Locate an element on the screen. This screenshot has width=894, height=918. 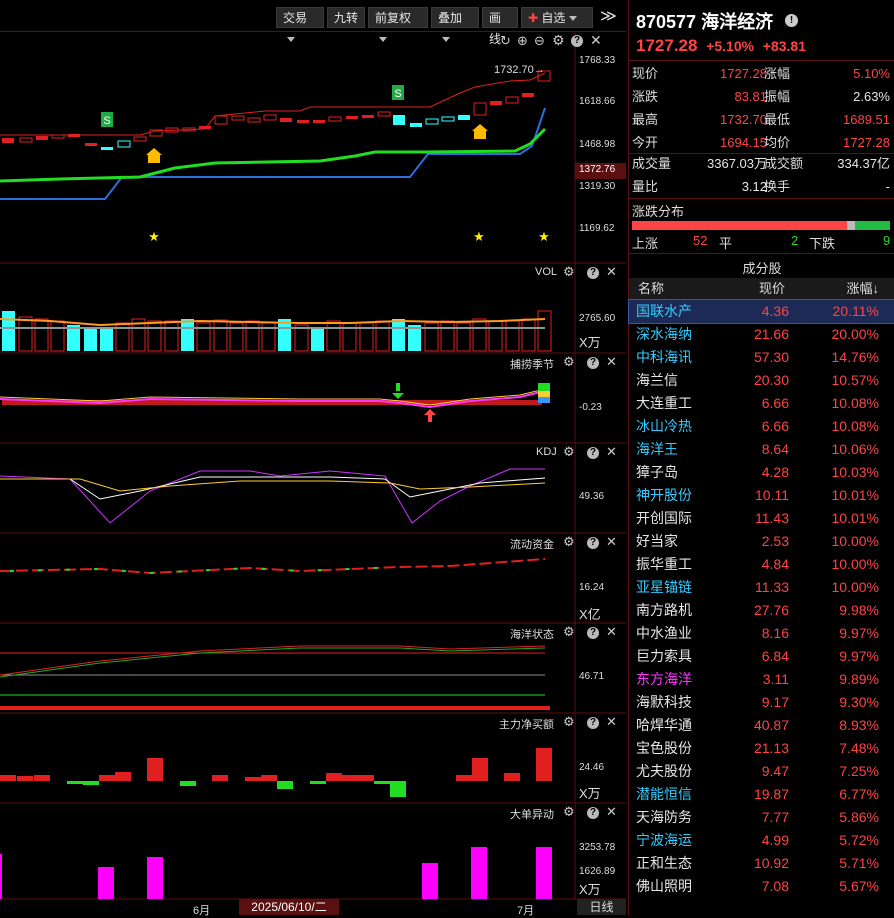
table-row: 好当家 2.53 10.00% is located at coordinates (761, 541).